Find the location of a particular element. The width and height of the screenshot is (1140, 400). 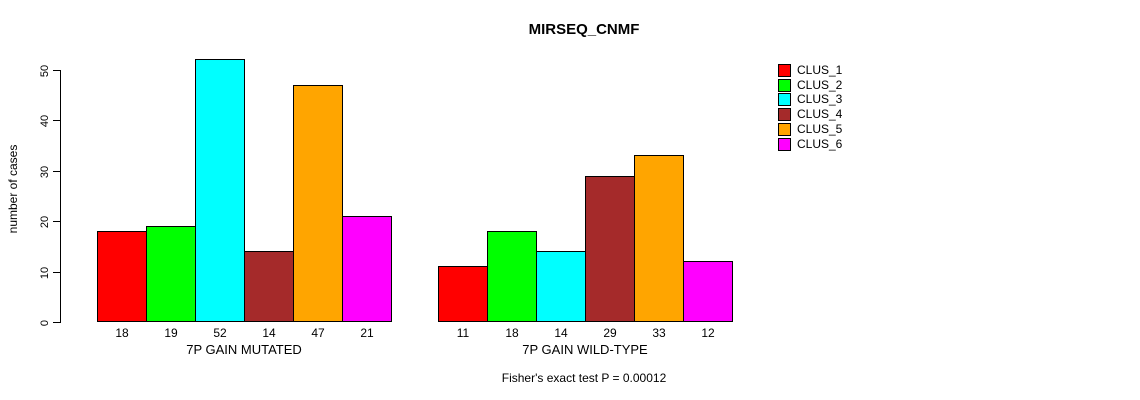

y-tick-label: 40 is located at coordinates (45, 120).